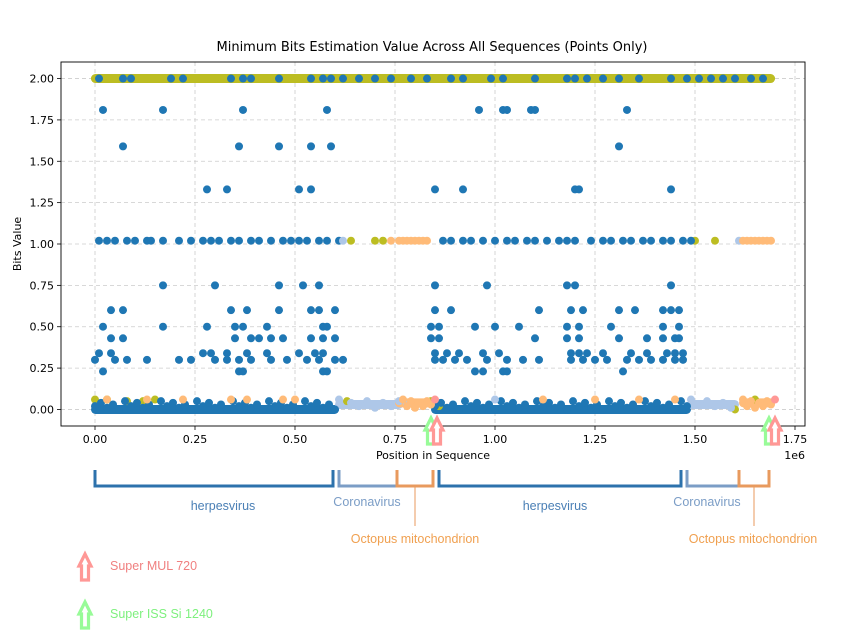 The image size is (841, 641). Describe the element at coordinates (366, 502) in the screenshot. I see `region-label: Coronavirus` at that location.